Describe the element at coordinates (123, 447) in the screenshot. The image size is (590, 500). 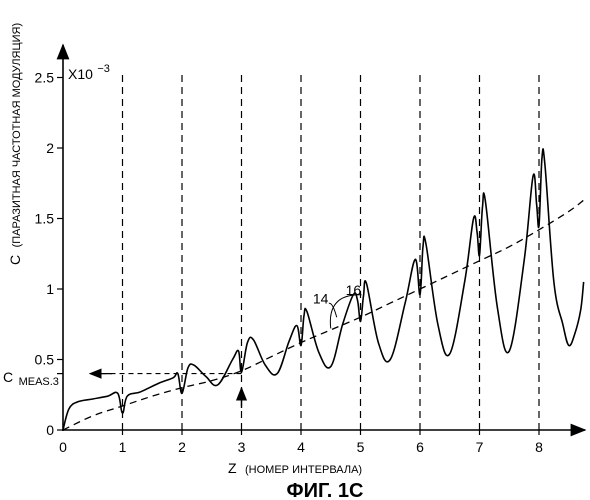
I see `x-tick-label-1: 1` at that location.